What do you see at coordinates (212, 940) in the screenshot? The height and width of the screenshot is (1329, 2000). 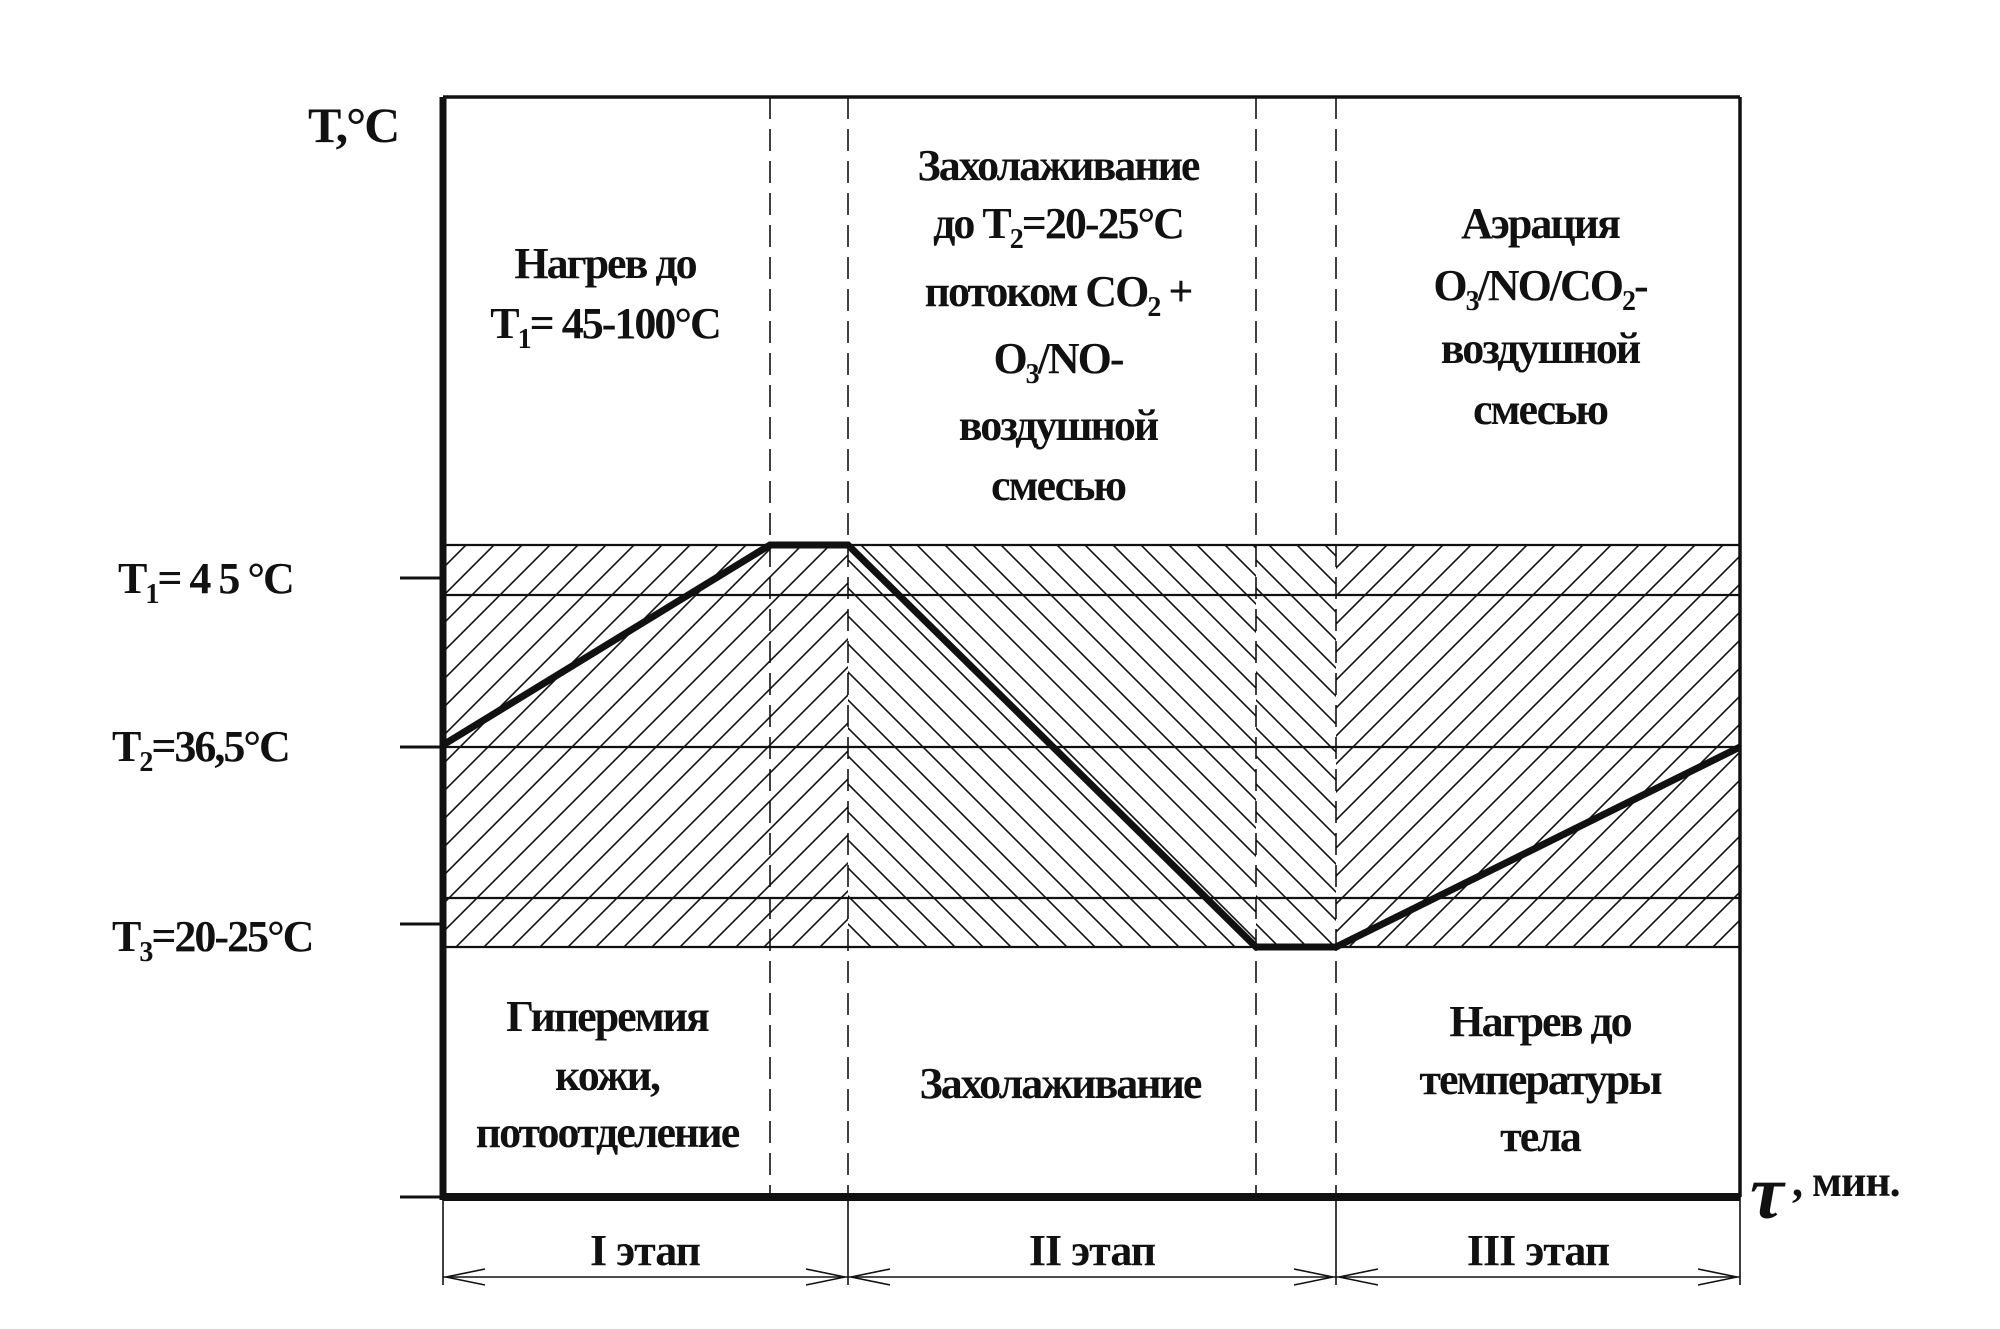 I see `y-level-t3: T3=20-25°C` at bounding box center [212, 940].